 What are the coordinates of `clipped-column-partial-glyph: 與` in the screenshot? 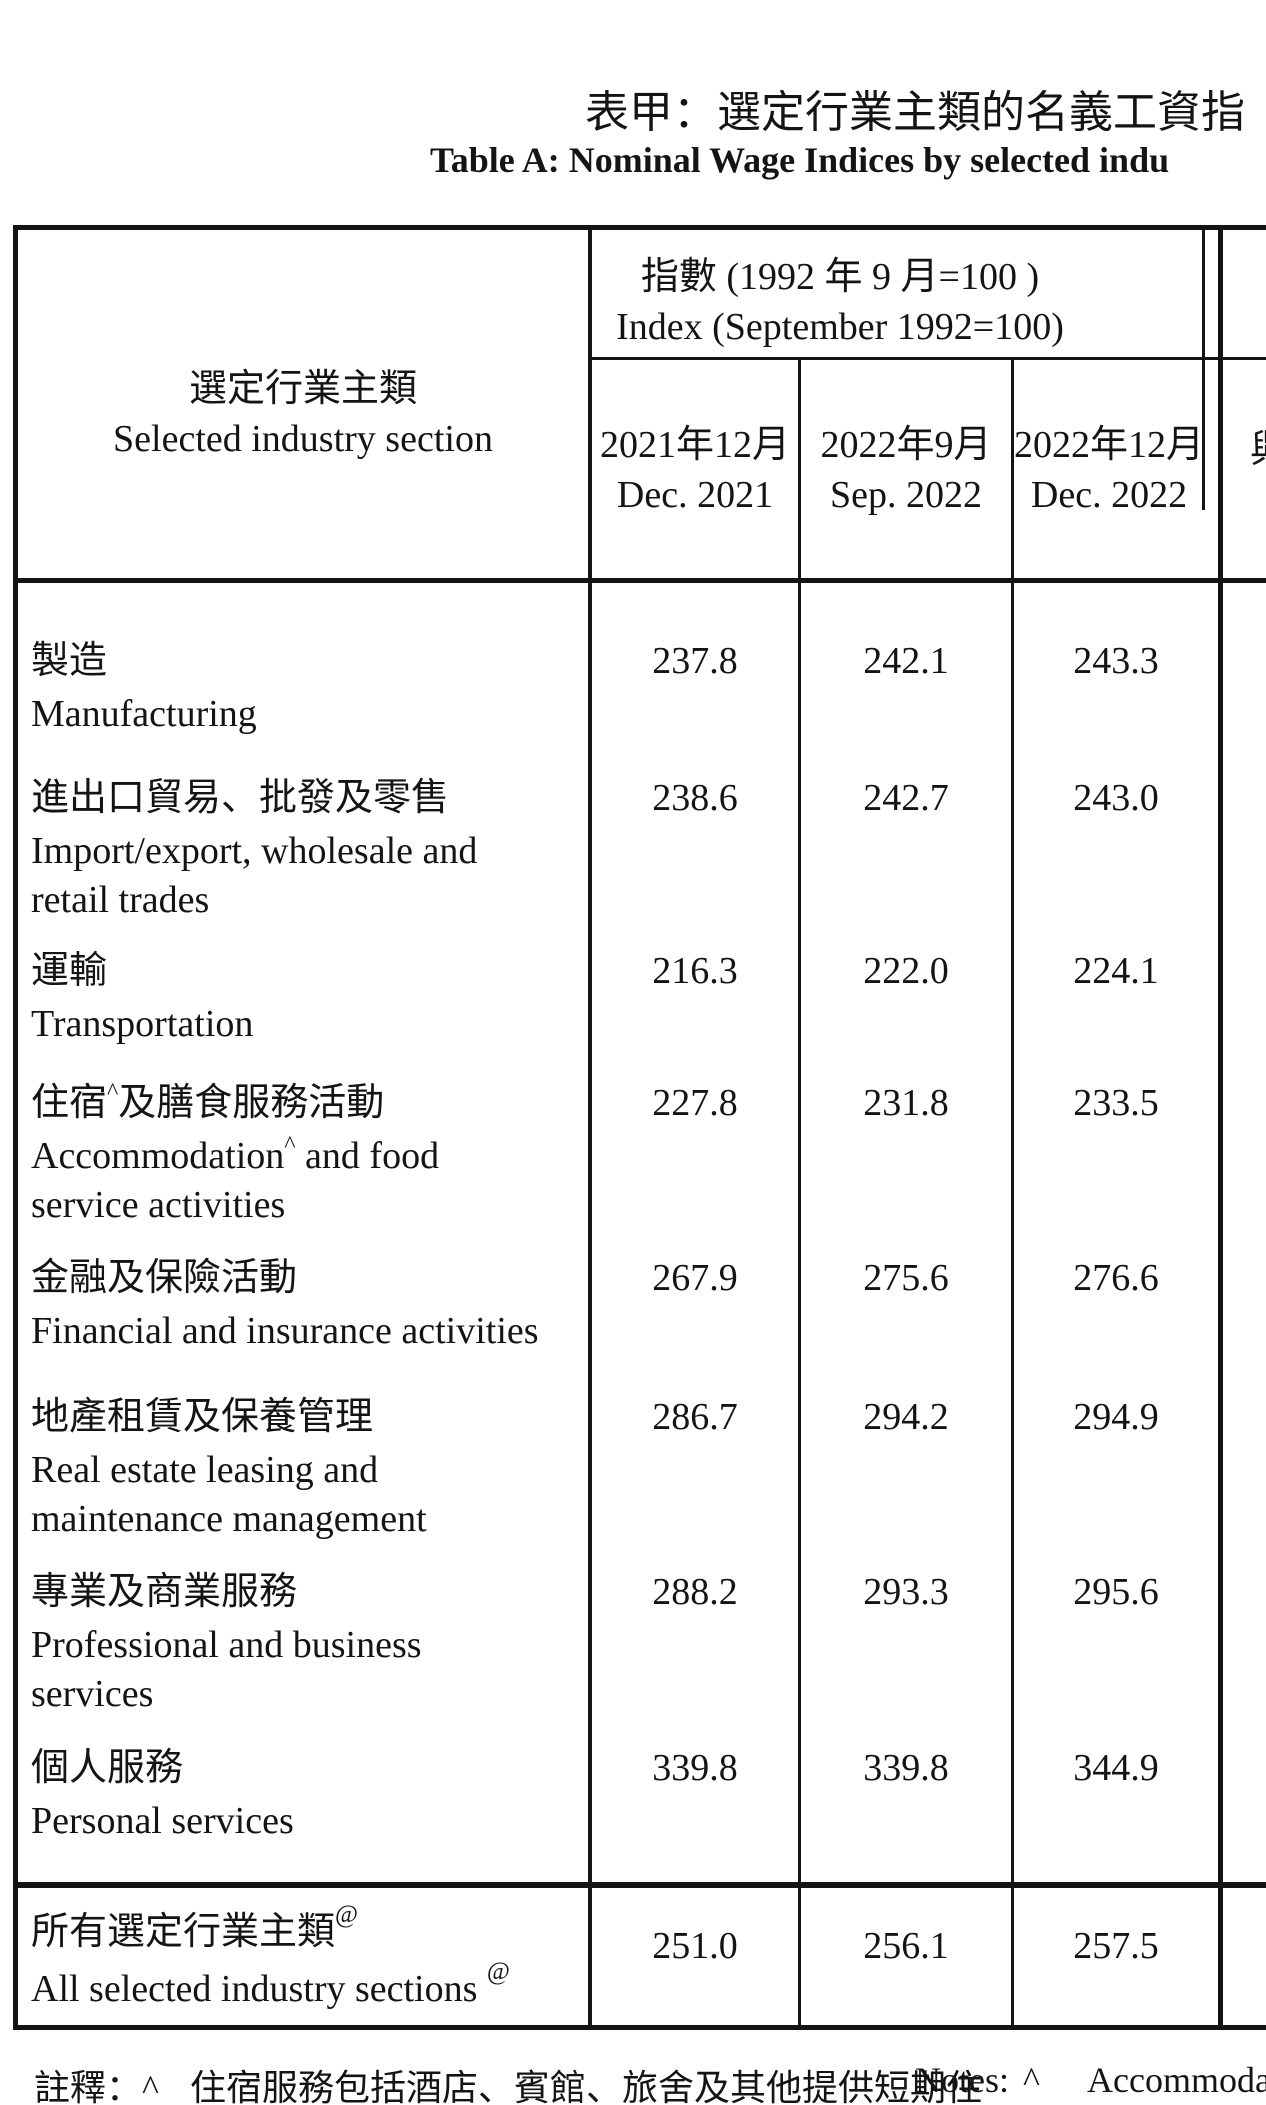 It's located at (1258, 450).